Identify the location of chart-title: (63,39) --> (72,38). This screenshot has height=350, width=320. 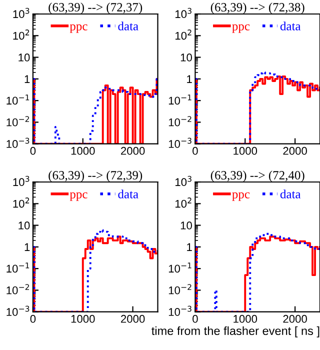
(257, 8).